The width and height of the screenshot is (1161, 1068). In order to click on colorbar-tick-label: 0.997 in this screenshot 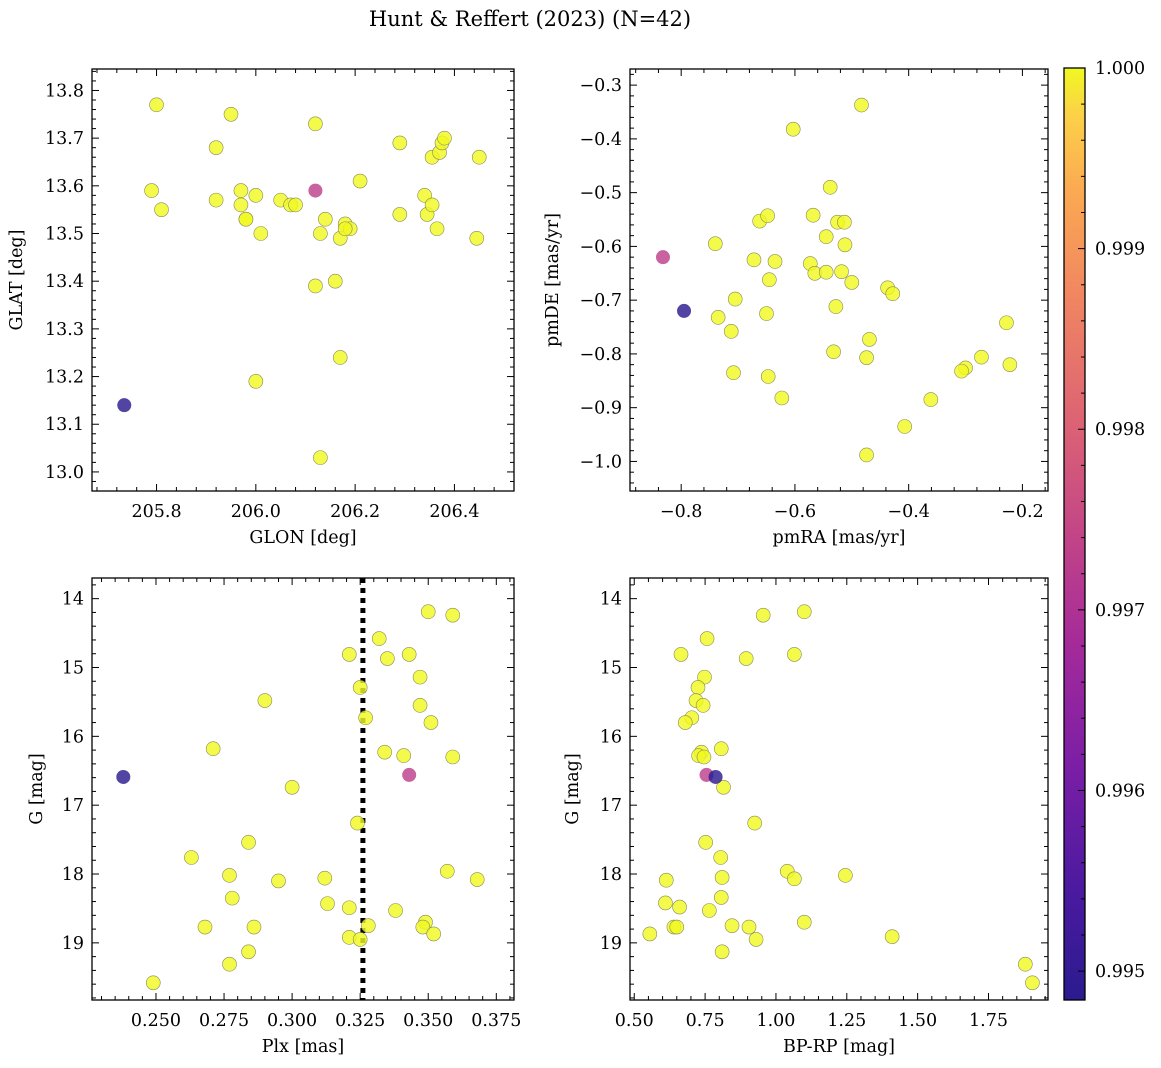, I will do `click(1120, 611)`.